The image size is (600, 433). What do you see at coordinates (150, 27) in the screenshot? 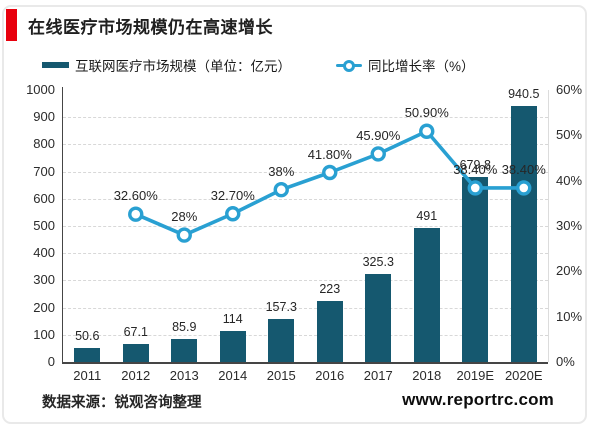
I see `page-title: 在线医疗市场规模仍在高速增长` at bounding box center [150, 27].